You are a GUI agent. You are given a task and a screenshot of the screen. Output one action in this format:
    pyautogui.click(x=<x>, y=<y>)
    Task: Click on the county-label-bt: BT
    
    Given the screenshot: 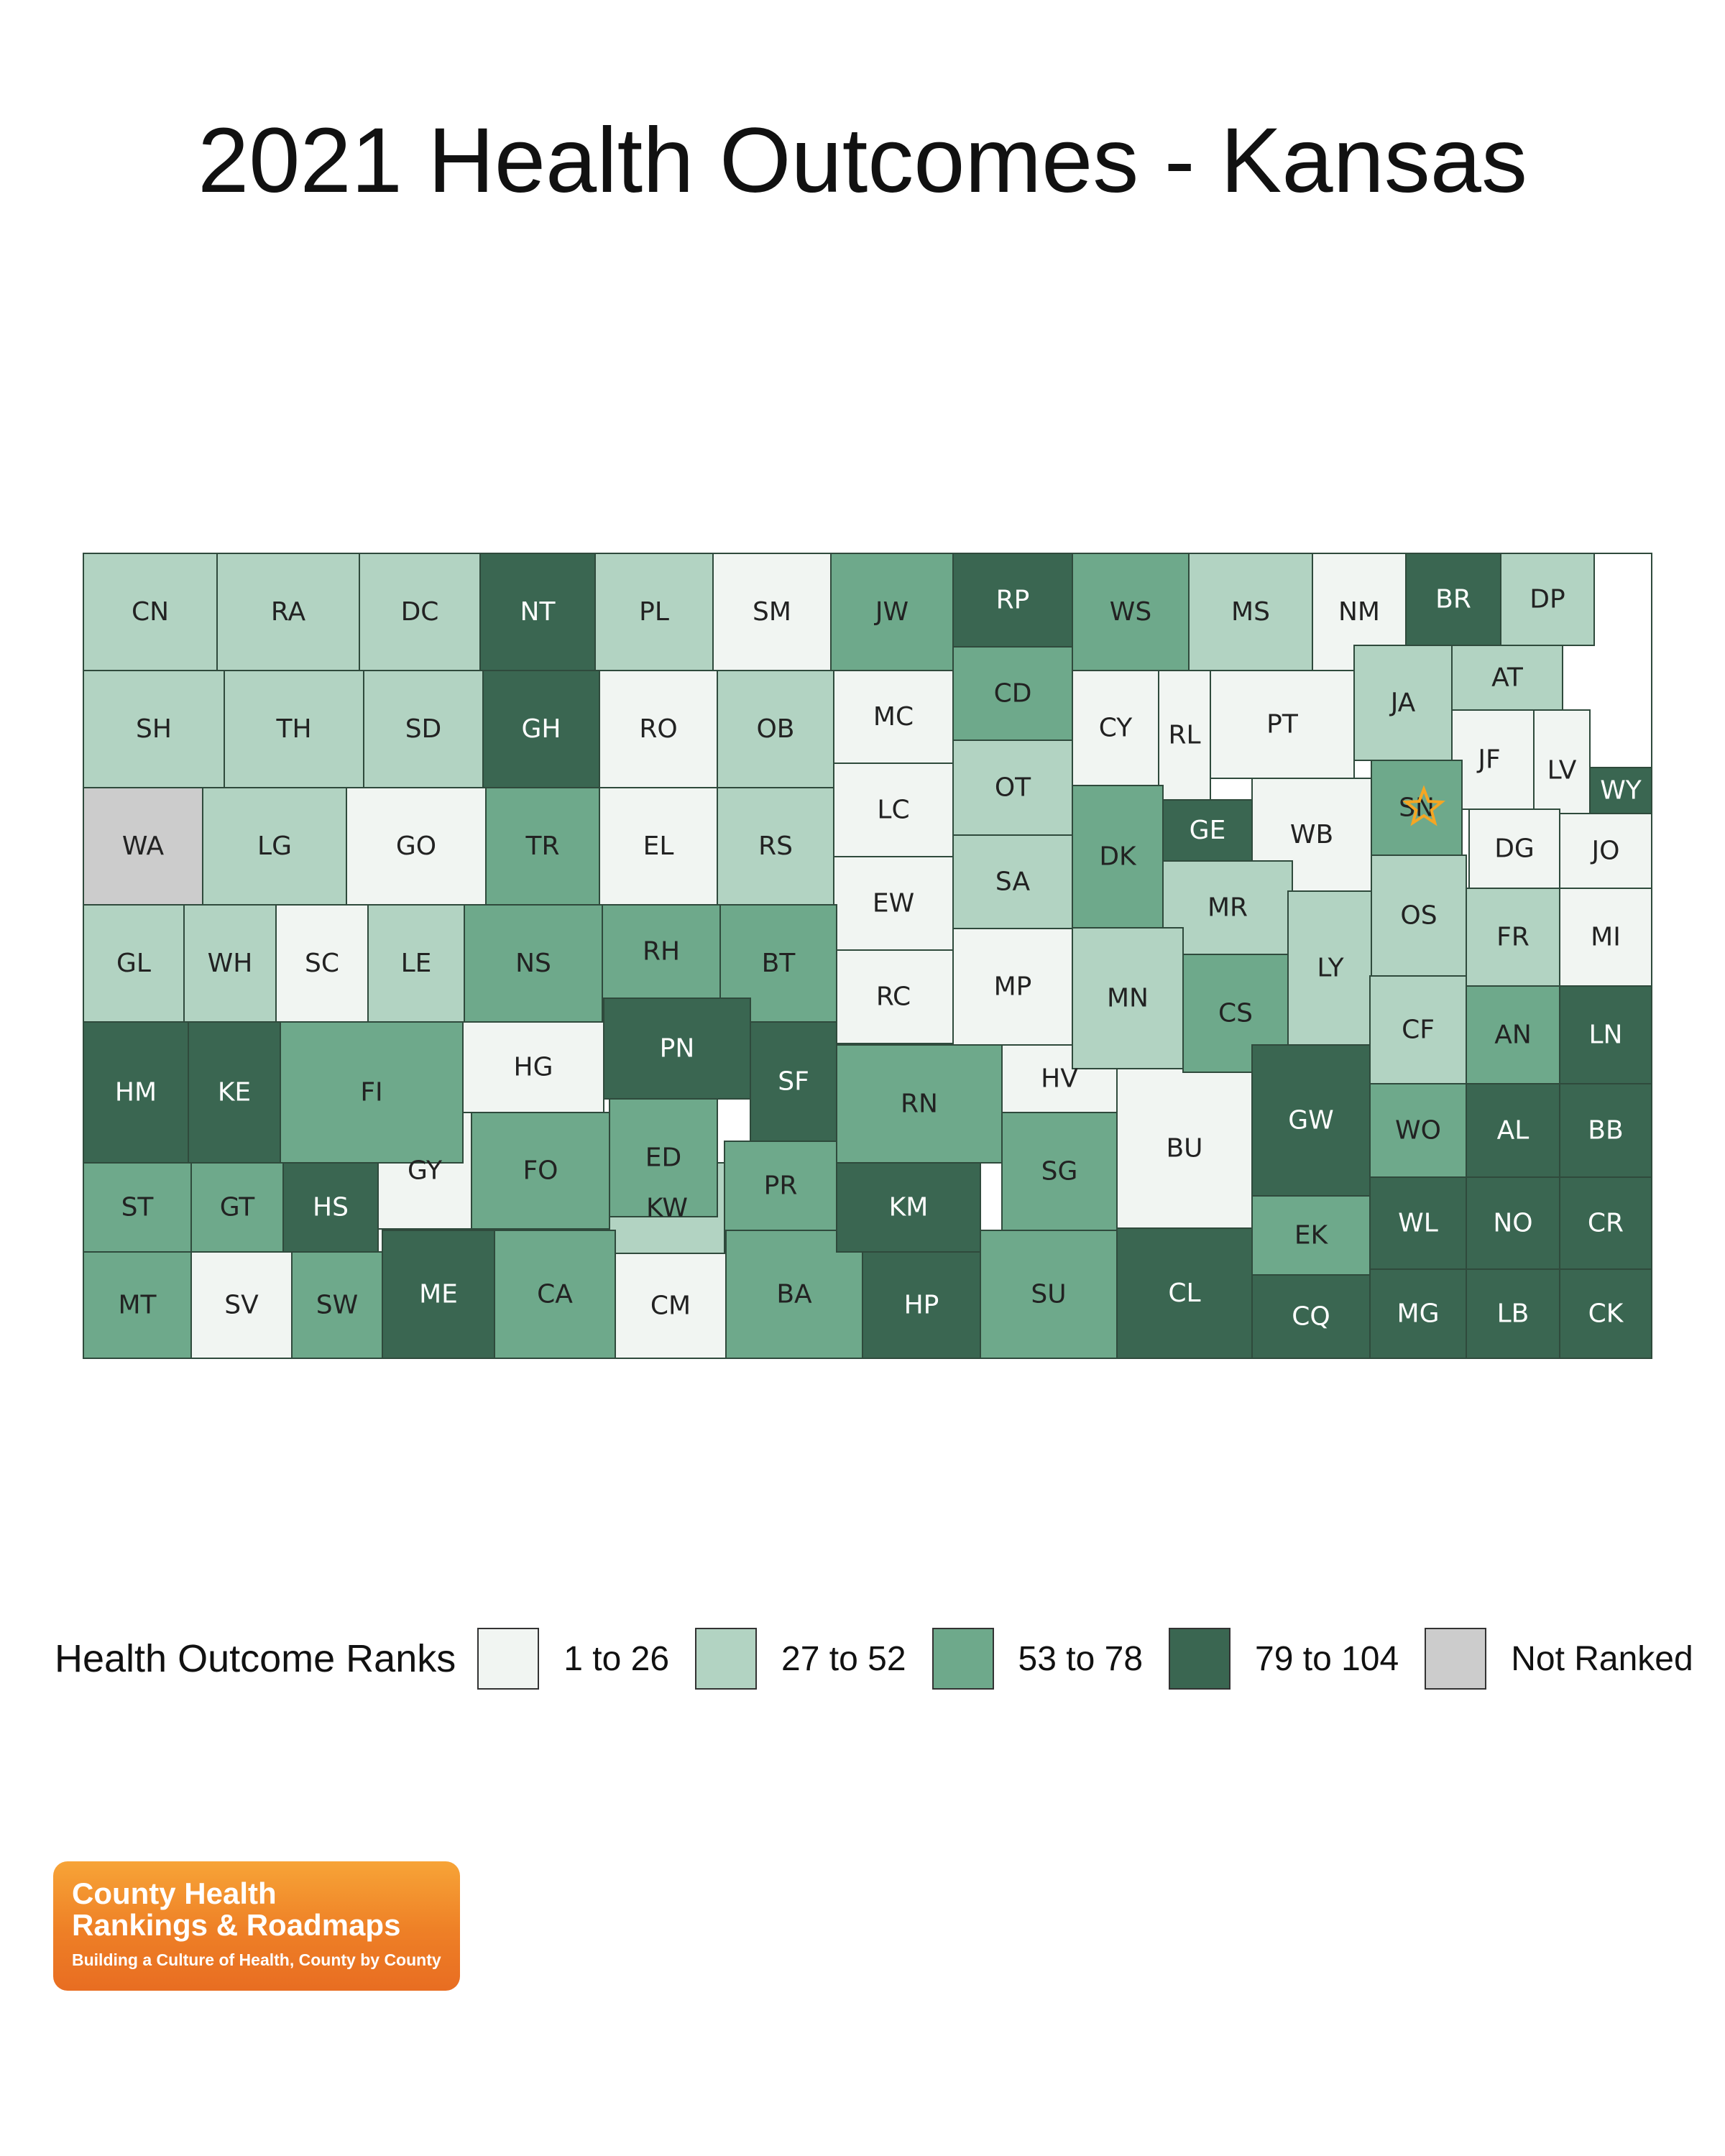 What is the action you would take?
    pyautogui.click(x=779, y=964)
    